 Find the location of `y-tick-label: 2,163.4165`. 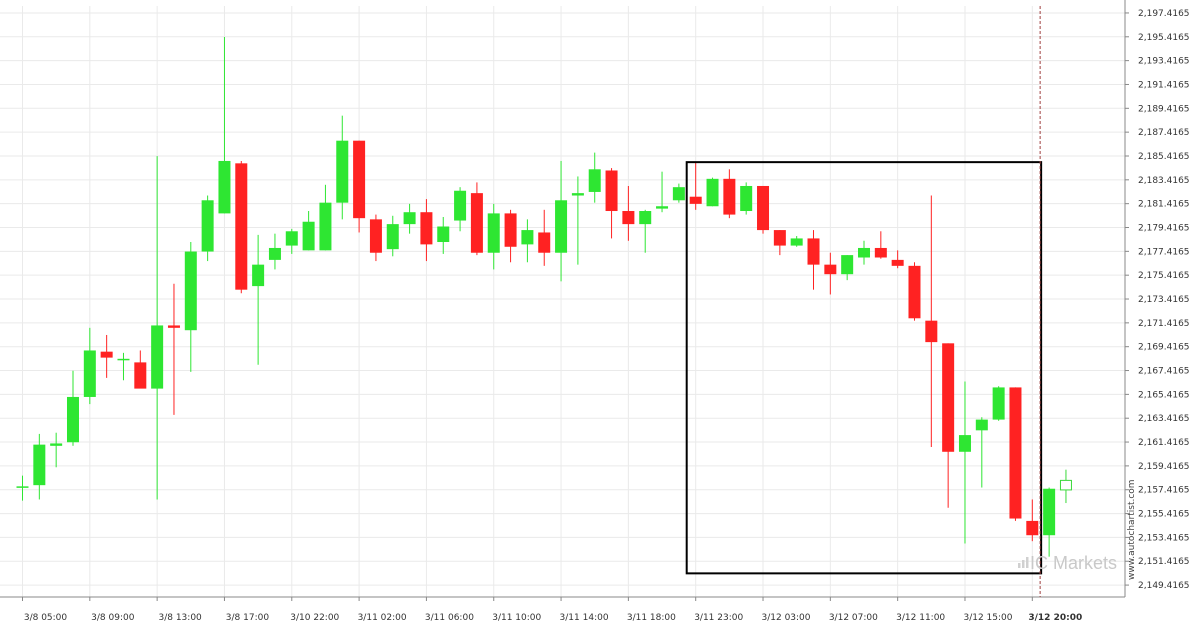

y-tick-label: 2,163.4165 is located at coordinates (1164, 419).